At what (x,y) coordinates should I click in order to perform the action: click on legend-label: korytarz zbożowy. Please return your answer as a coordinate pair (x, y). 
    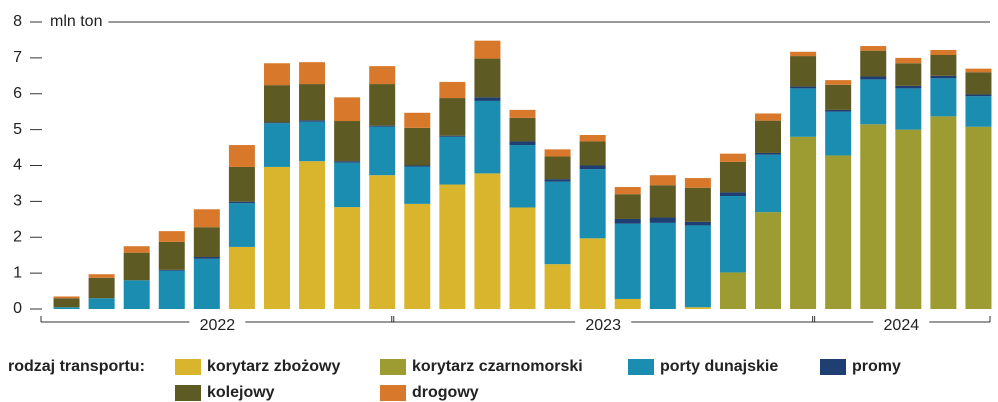
    Looking at the image, I should click on (273, 366).